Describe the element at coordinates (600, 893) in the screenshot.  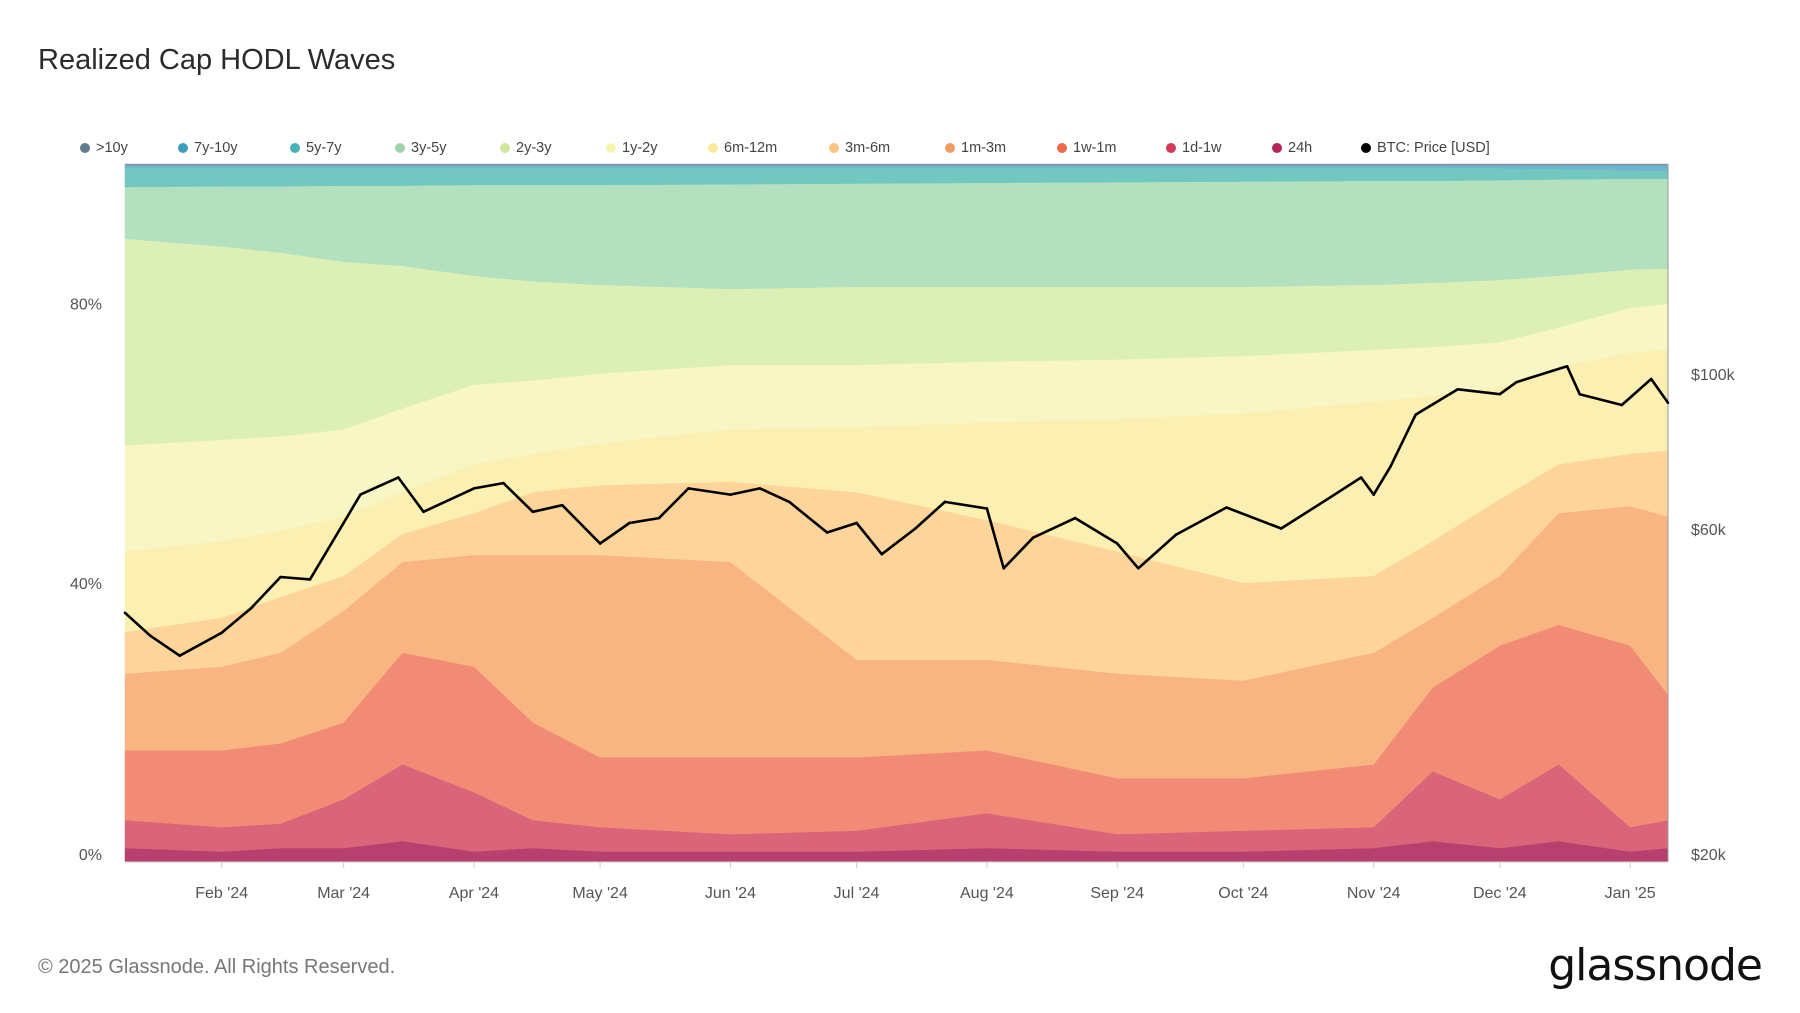
I see `x-tick-label: May '24` at that location.